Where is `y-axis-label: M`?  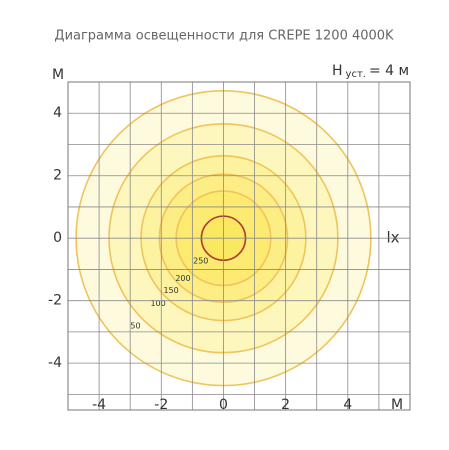 y-axis-label: M is located at coordinates (58, 75).